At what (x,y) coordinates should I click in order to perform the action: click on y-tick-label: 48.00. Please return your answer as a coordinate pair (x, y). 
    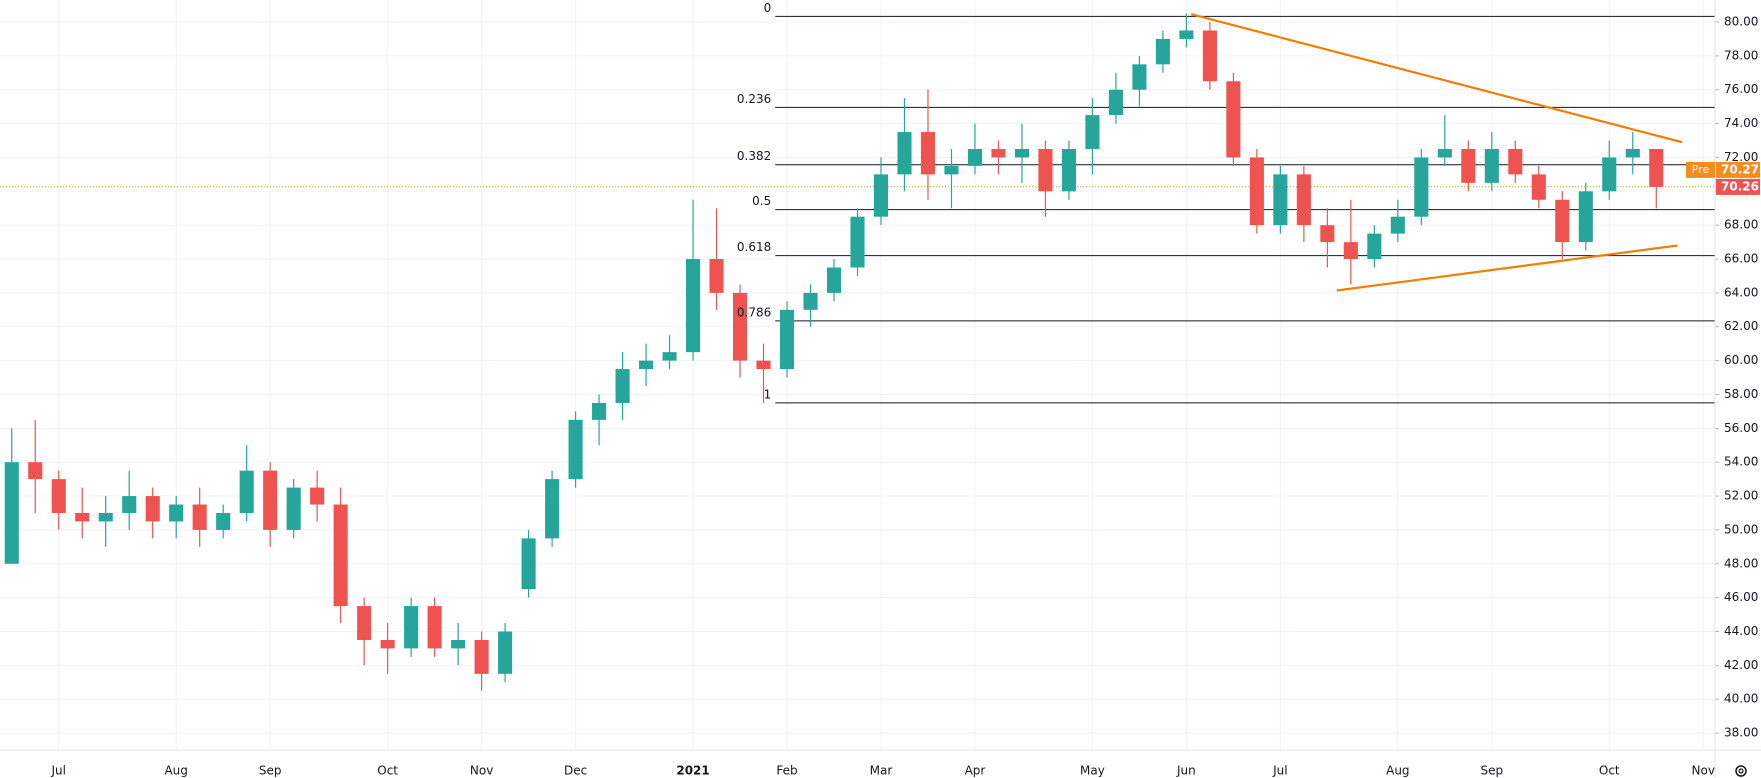
    Looking at the image, I should click on (1741, 563).